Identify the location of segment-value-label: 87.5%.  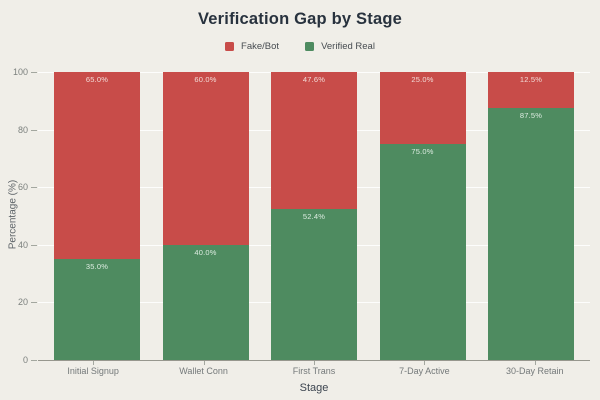
(531, 115).